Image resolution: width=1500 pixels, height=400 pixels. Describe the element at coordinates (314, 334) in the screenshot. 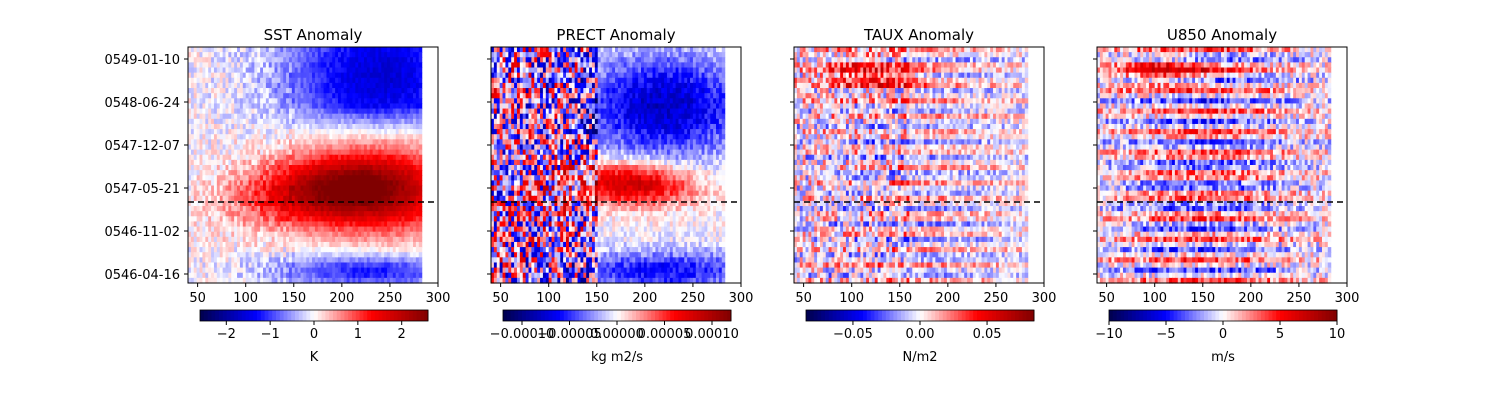

I see `colorbar-tick-label: 0` at that location.